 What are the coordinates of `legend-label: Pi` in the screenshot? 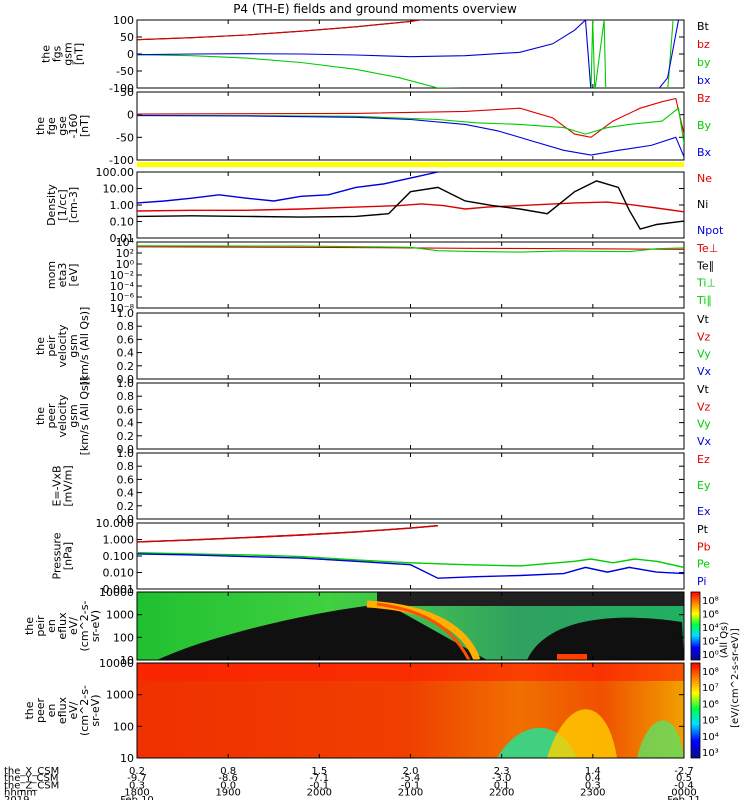 It's located at (701, 581).